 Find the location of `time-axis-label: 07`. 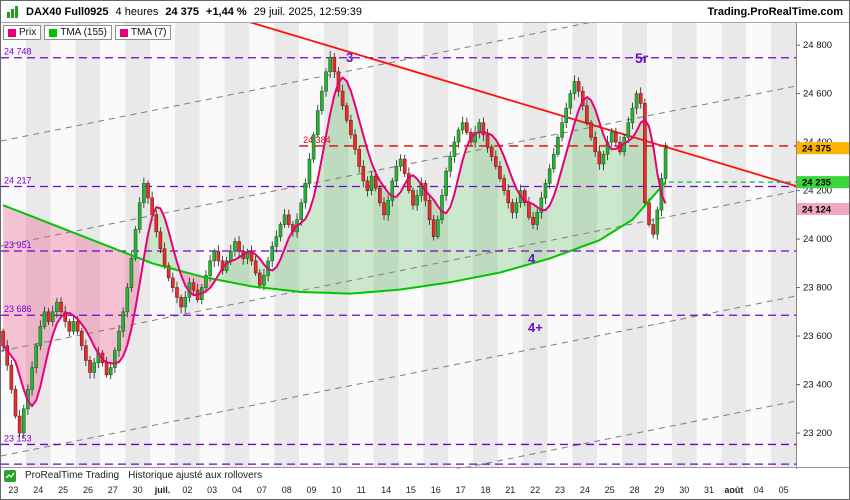

time-axis-label: 07 is located at coordinates (261, 490).